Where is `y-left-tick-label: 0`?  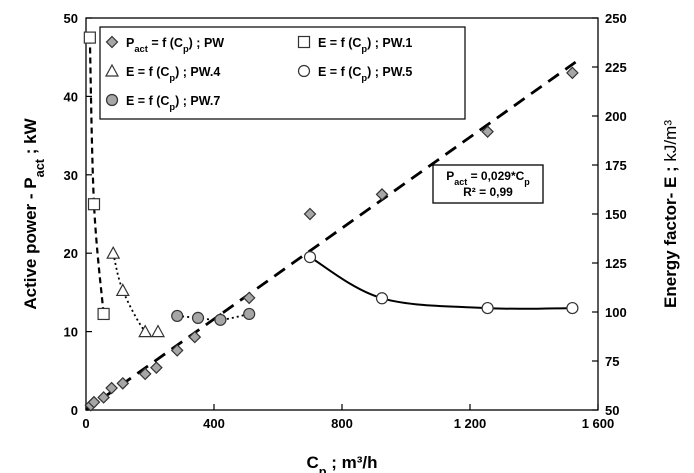
y-left-tick-label: 0 is located at coordinates (74, 410).